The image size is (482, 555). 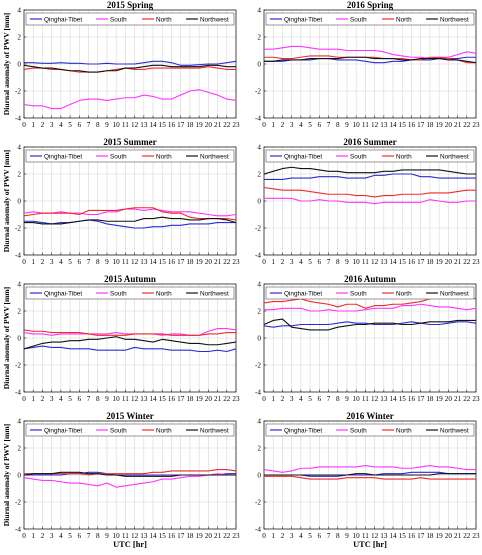 I want to click on x-tick-label: 23, so click(x=476, y=262).